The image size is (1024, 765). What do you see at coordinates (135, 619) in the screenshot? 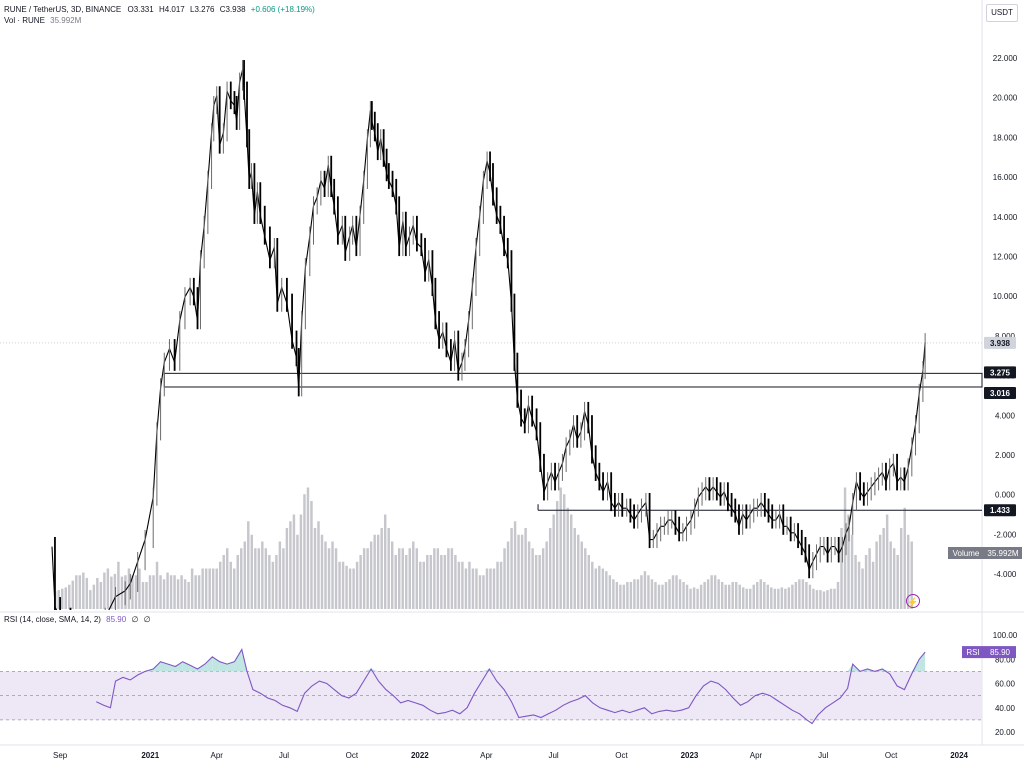
I see `rsi-extra-1: ∅` at bounding box center [135, 619].